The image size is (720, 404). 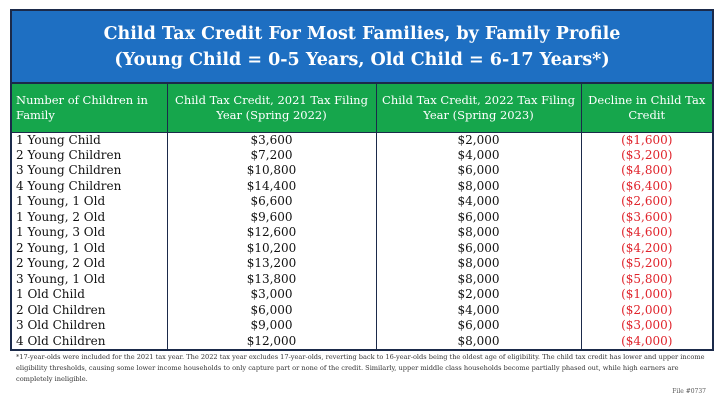 I want to click on children-cell: 4 Old Children, so click(x=90, y=341).